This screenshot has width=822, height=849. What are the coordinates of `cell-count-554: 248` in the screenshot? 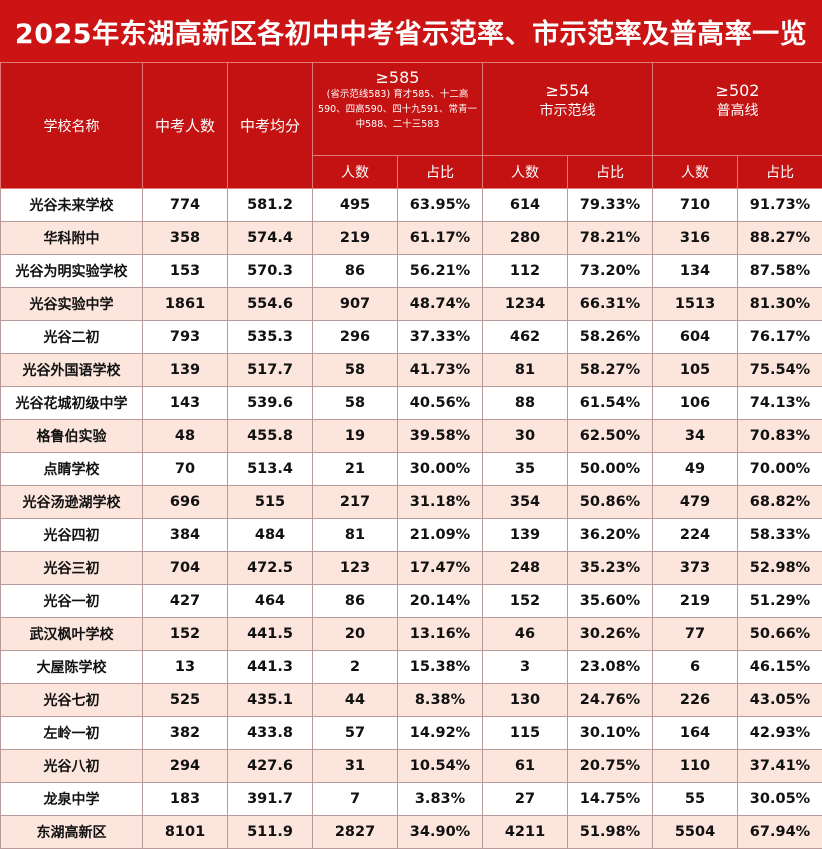 It's located at (525, 568).